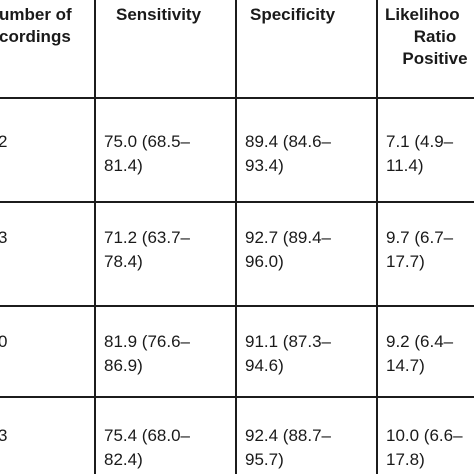  I want to click on table-row-4-recordings: 3, so click(4, 435).